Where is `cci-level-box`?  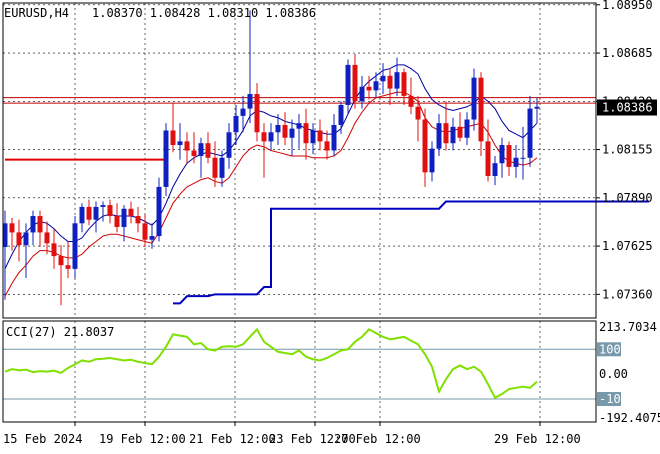 cci-level-box is located at coordinates (609, 349).